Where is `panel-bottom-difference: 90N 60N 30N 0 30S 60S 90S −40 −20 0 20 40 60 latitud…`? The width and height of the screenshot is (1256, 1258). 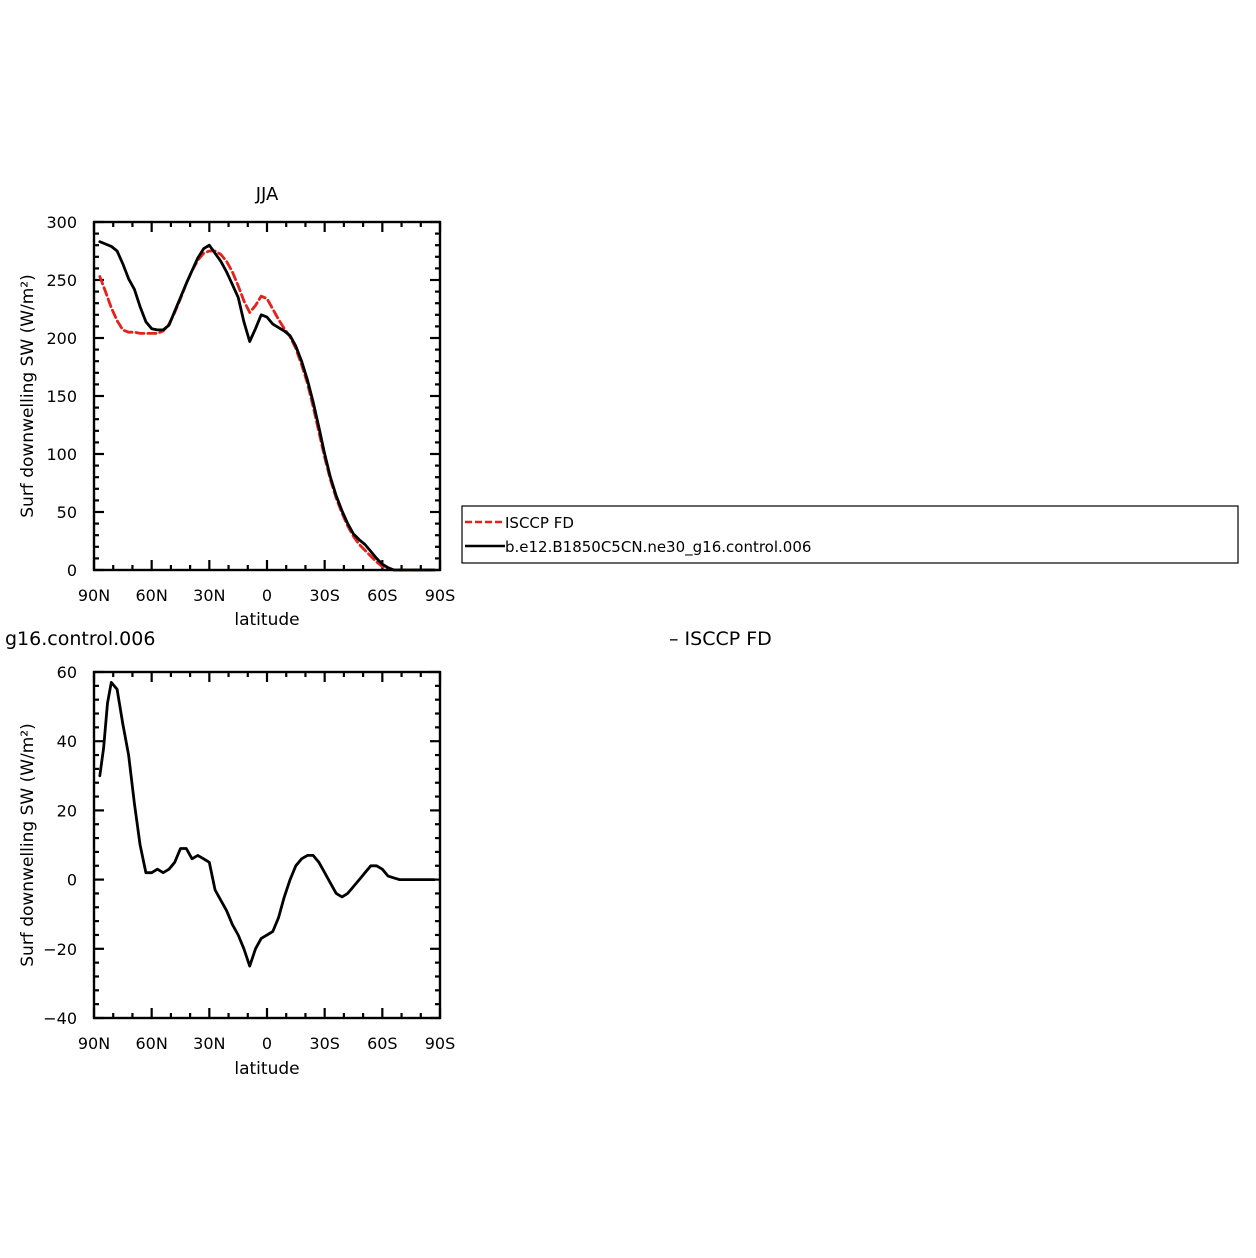
panel-bottom-difference: 90N 60N 30N 0 30S 60S 90S −40 −20 0 20 40 60 latitud… is located at coordinates (236, 871).